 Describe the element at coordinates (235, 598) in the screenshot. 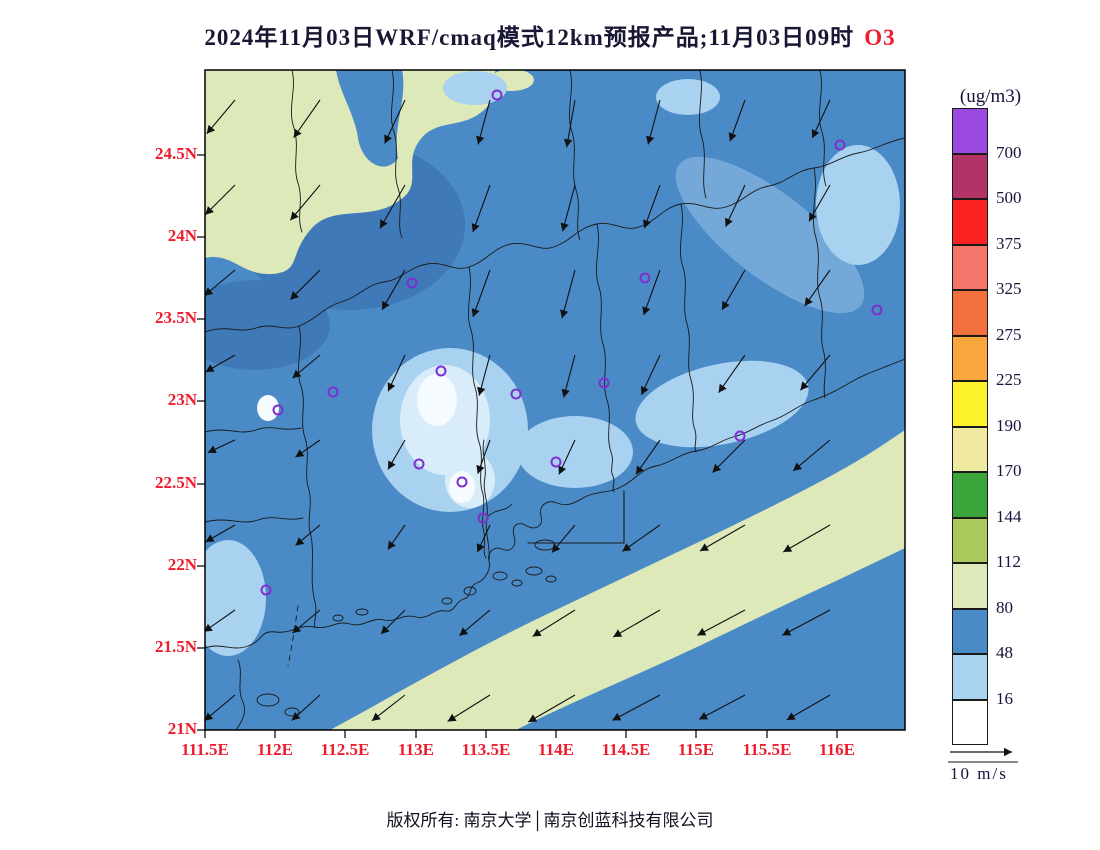

I see `fill-light-blue-sw` at that location.